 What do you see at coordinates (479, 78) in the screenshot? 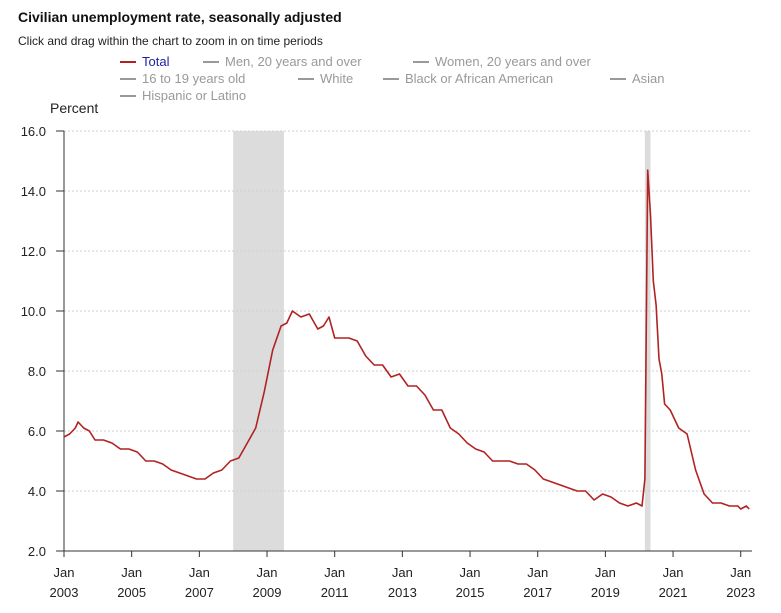
I see `legend-label: Black or African American` at bounding box center [479, 78].